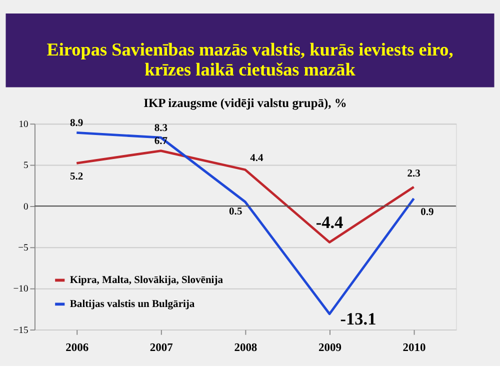  Describe the element at coordinates (257, 158) in the screenshot. I see `data-label: 4.4` at that location.